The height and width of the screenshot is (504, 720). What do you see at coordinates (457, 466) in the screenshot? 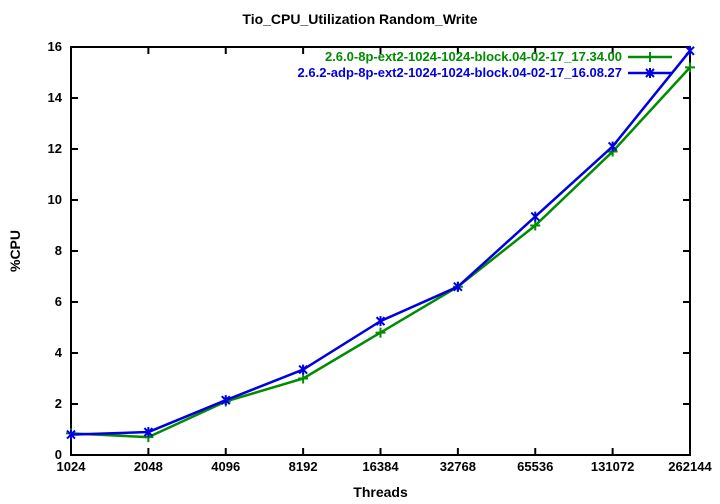
I see `x-tick-label: 32768` at bounding box center [457, 466].